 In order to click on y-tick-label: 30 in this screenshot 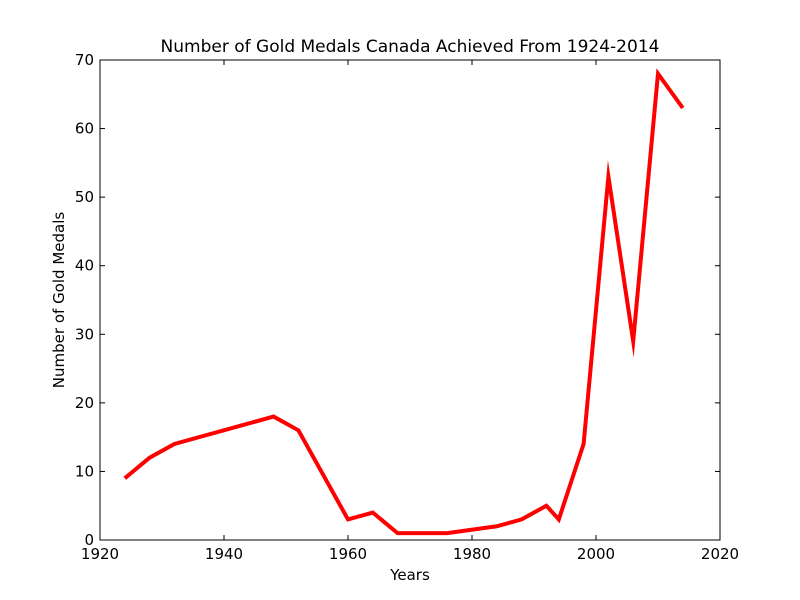, I will do `click(84, 334)`.